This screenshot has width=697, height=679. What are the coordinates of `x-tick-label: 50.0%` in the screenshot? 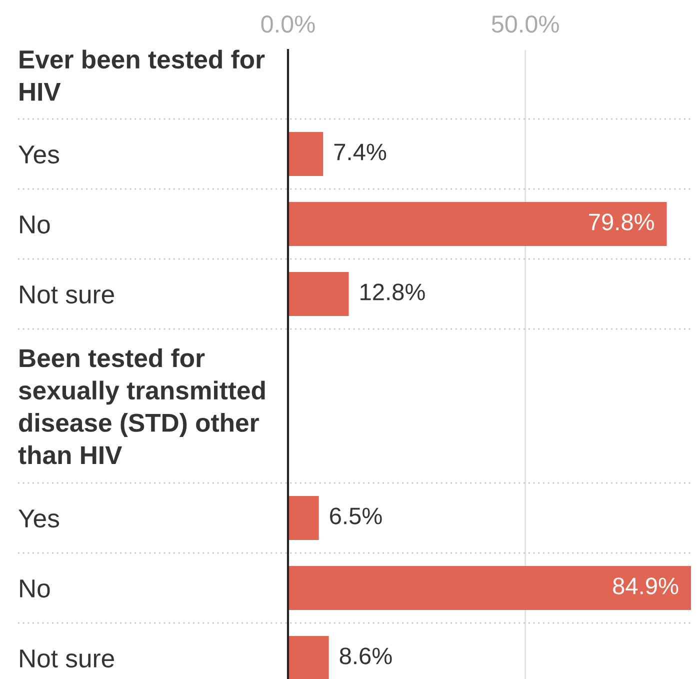 It's located at (525, 24).